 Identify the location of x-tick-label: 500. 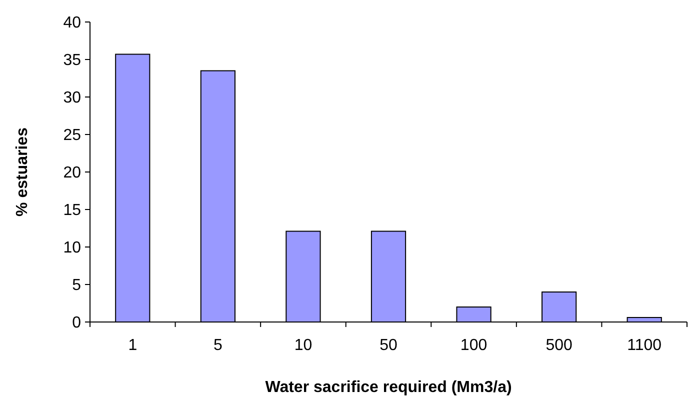
(559, 345).